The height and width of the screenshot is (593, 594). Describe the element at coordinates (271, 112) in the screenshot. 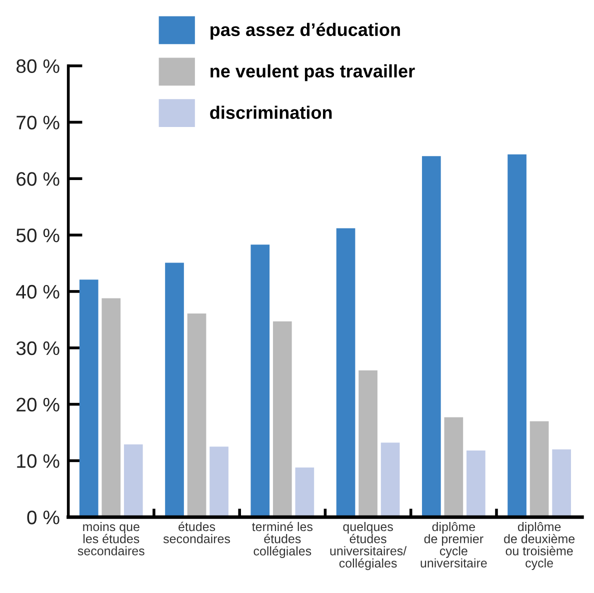

I see `legend-label: discrimination` at that location.